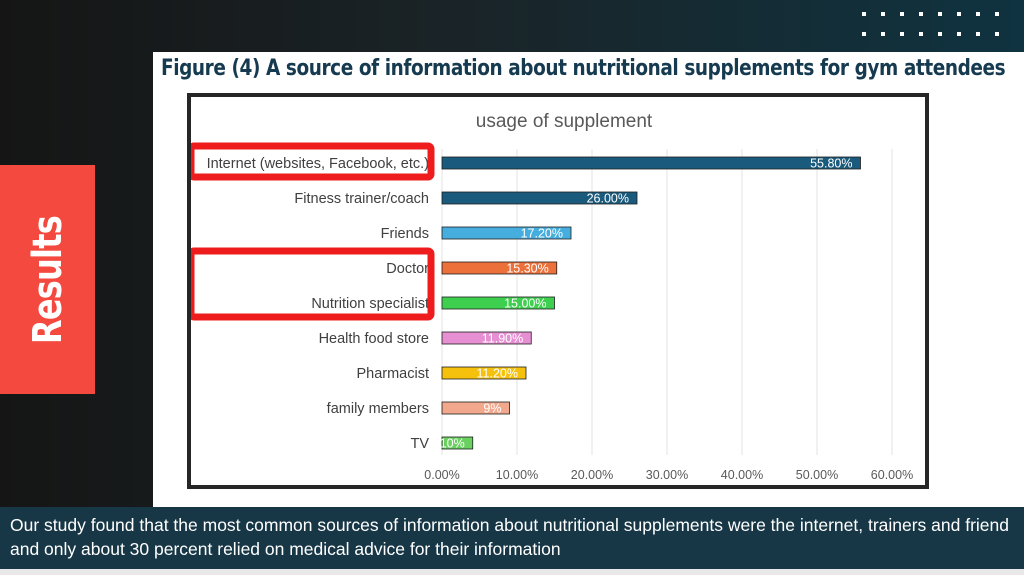  What do you see at coordinates (527, 269) in the screenshot?
I see `data-label: 15.30%` at bounding box center [527, 269].